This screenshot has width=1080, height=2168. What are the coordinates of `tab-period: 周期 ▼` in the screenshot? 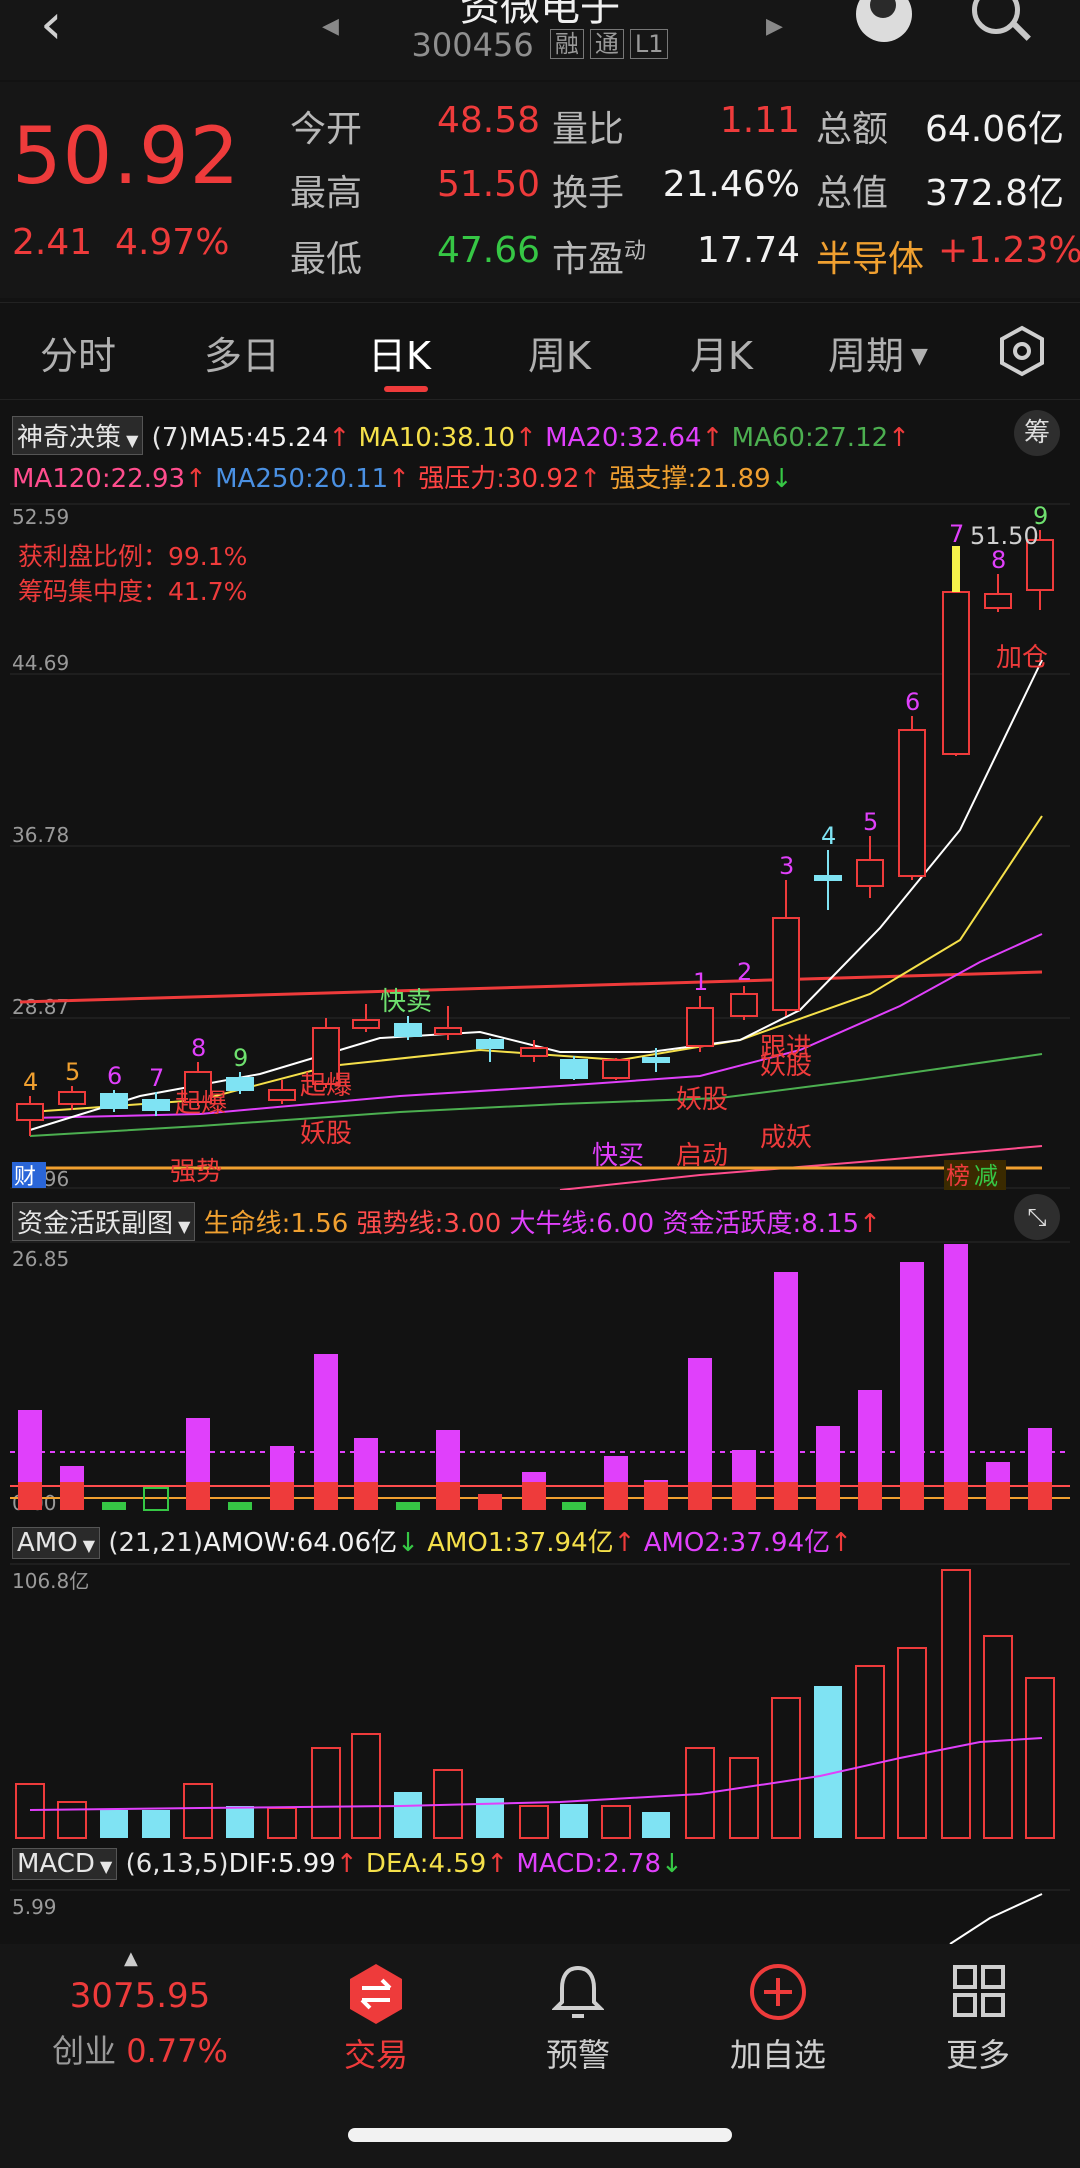 It's located at (878, 352).